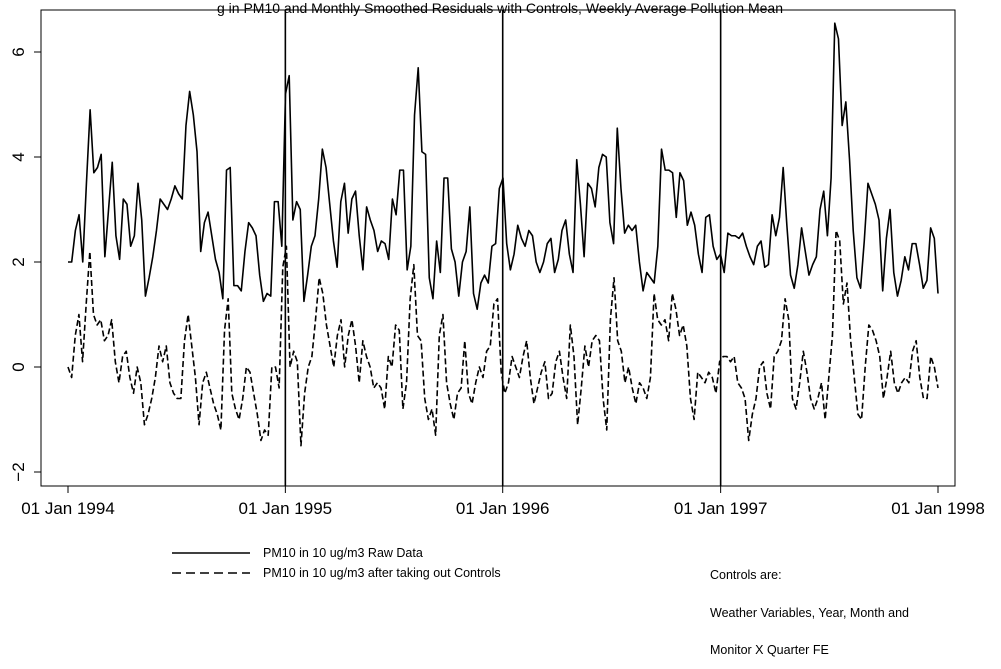  I want to click on legend-swatch-dashed, so click(211, 573).